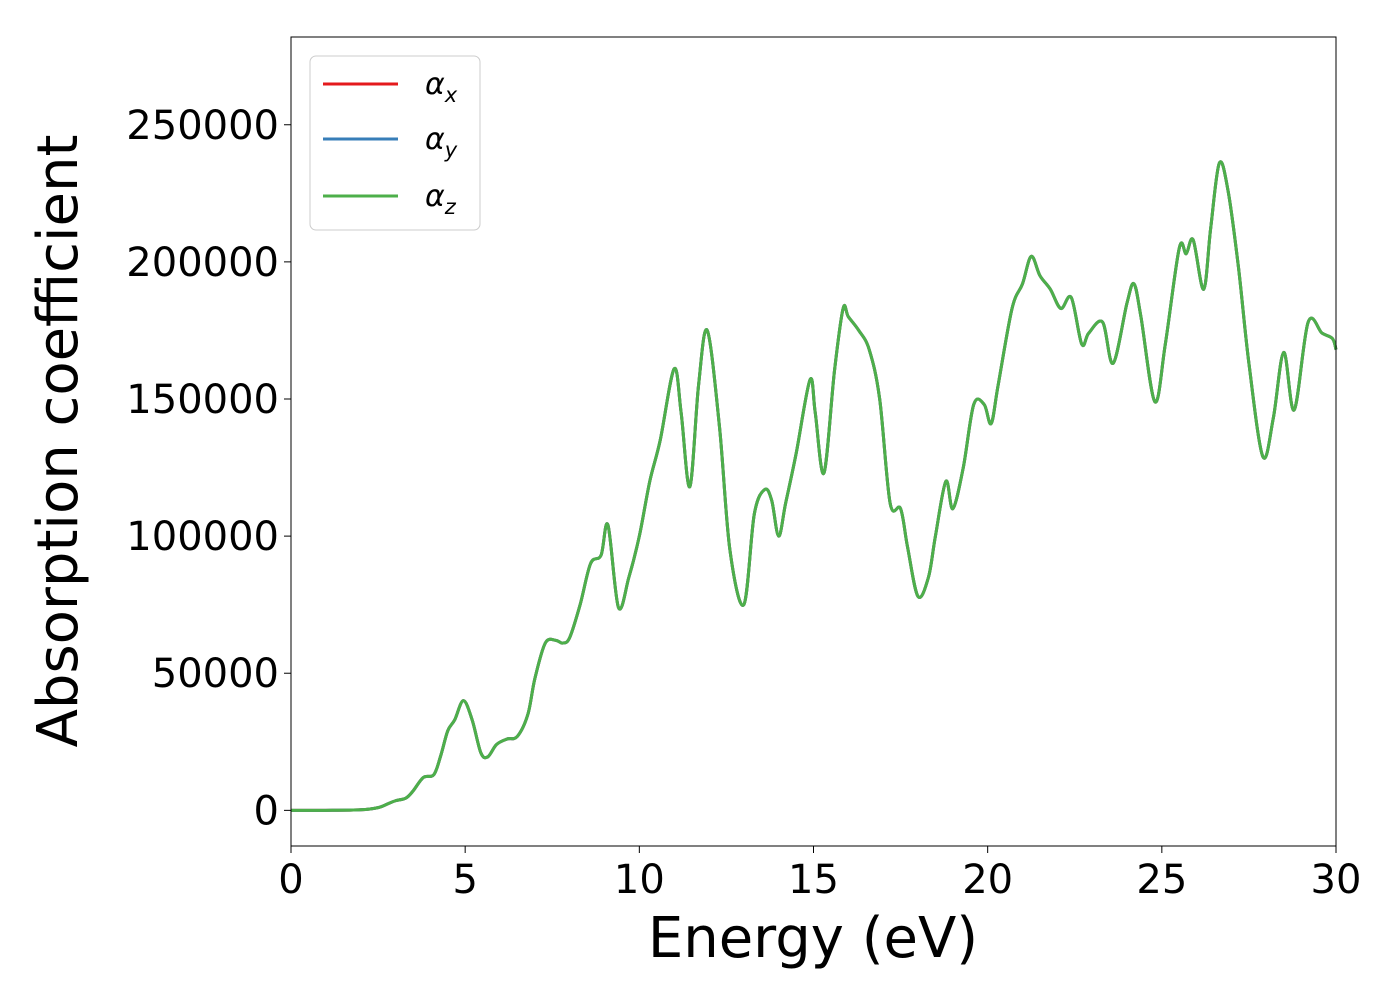  What do you see at coordinates (464, 880) in the screenshot?
I see `x-tick-label: 5` at bounding box center [464, 880].